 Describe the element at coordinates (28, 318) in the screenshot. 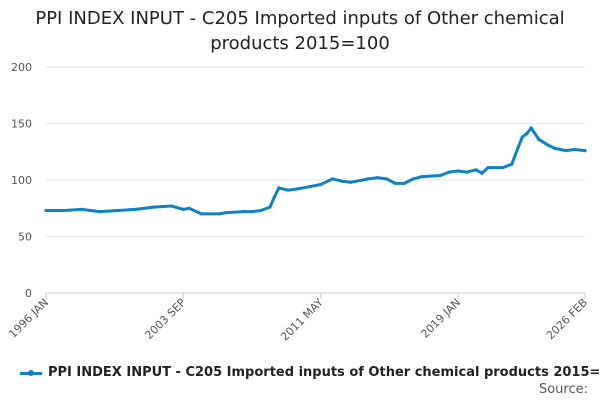

I see `x-tick-label: 1996 JAN` at that location.